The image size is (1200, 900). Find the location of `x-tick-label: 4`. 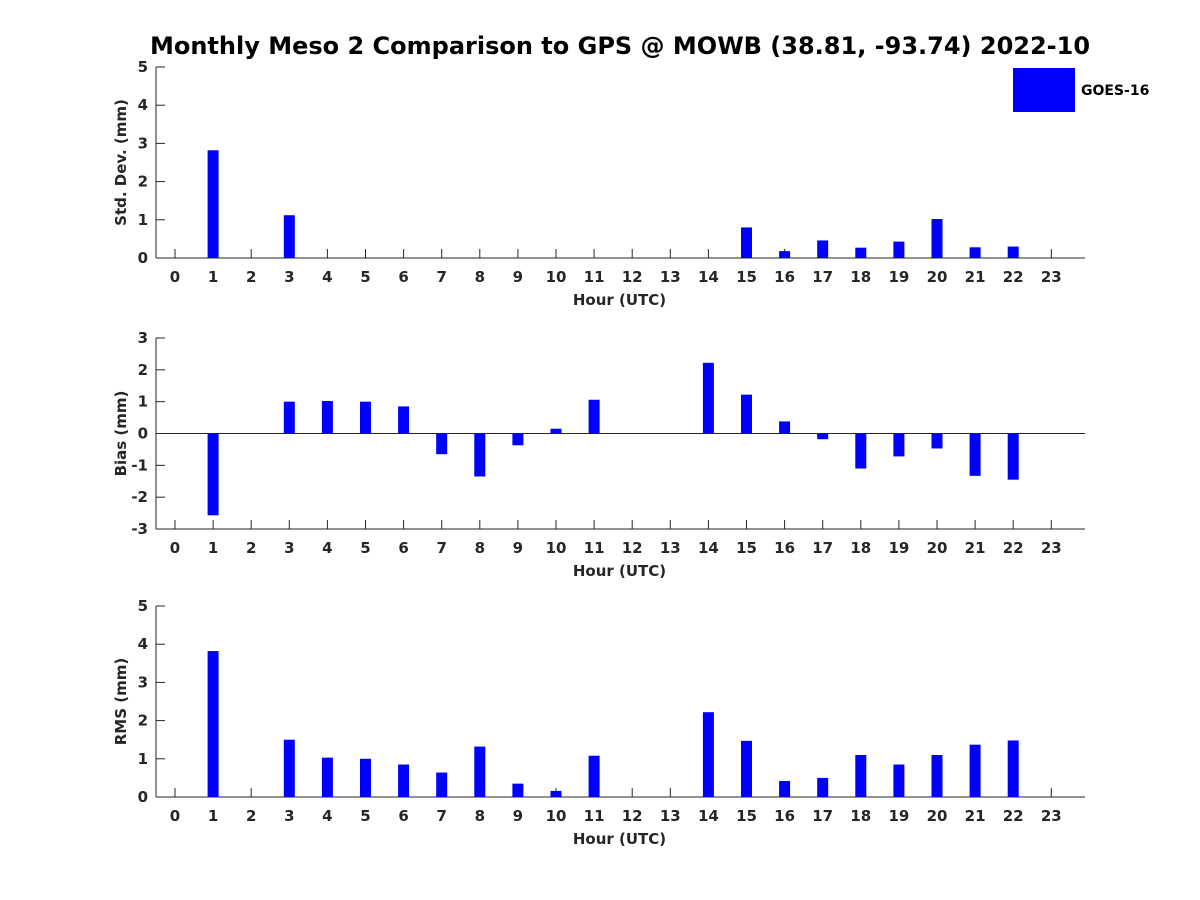

x-tick-label: 4 is located at coordinates (327, 816).